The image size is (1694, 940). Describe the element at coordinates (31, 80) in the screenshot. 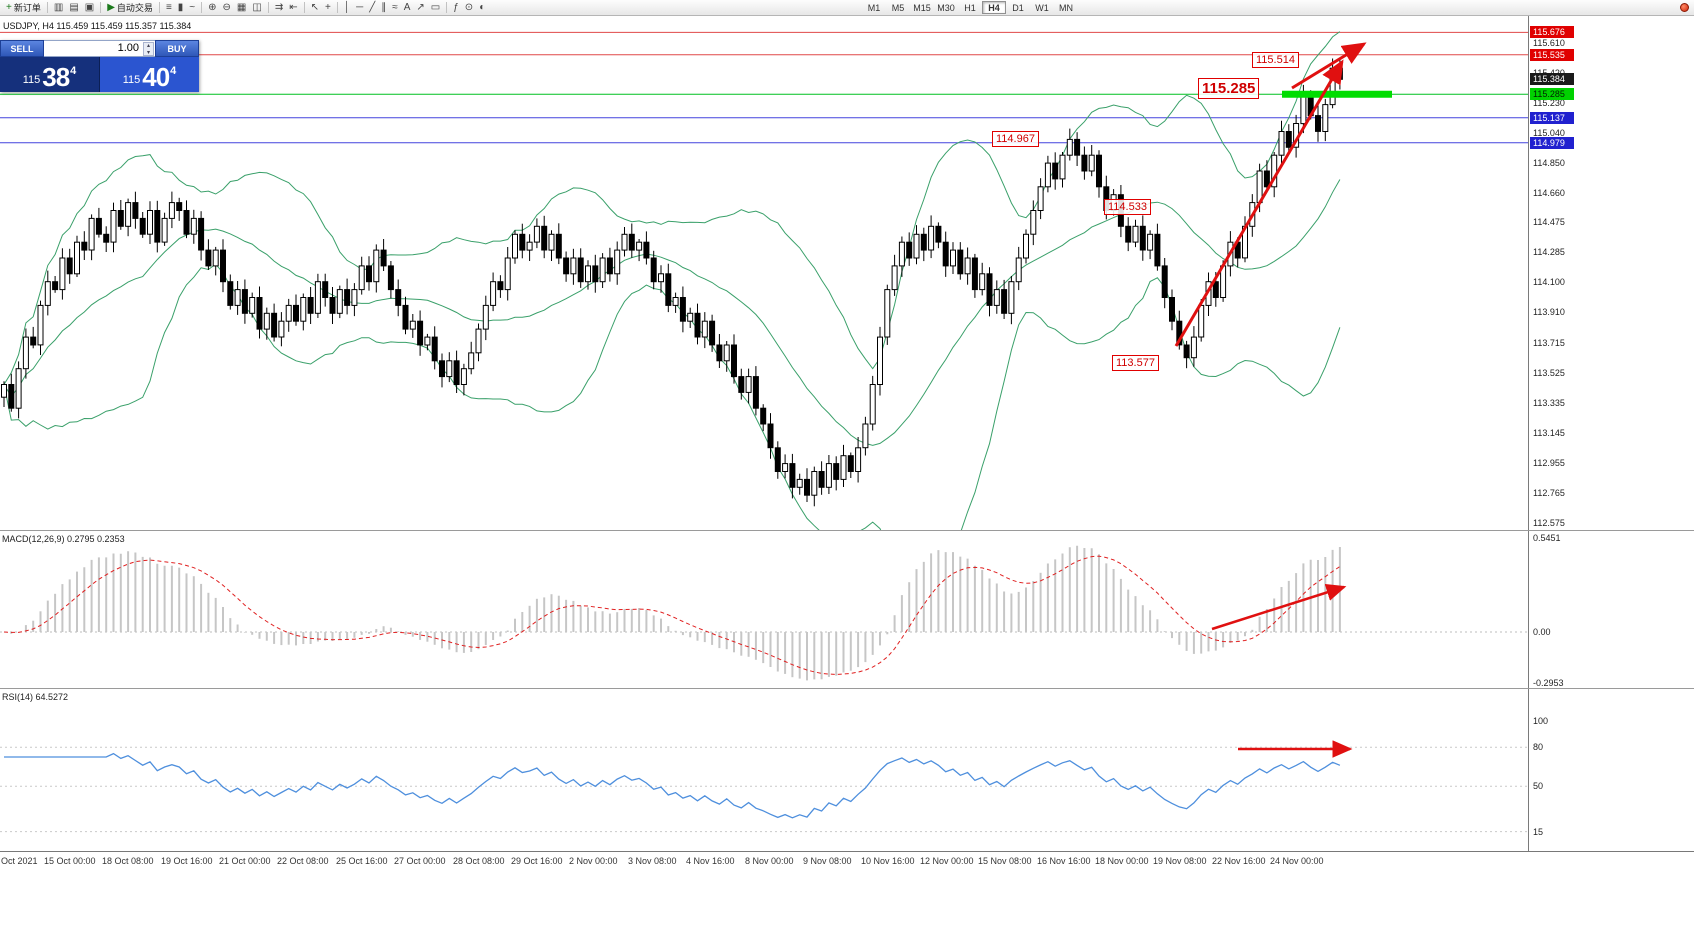

I see `sell-price-prefix: 115` at that location.